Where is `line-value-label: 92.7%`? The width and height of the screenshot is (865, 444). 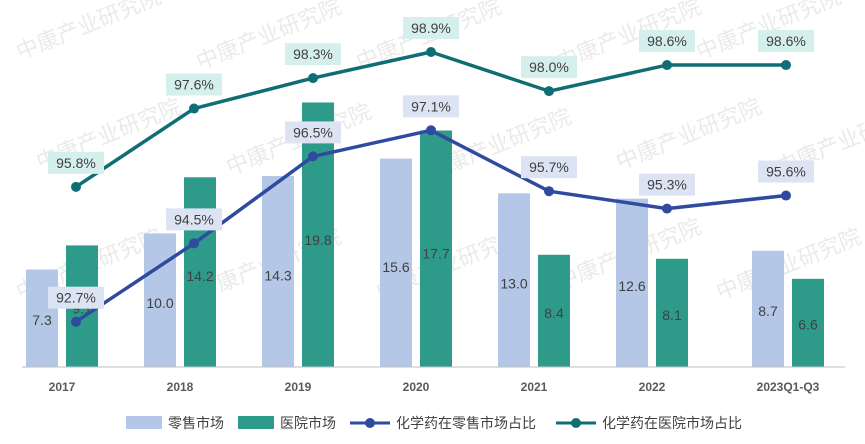
line-value-label: 92.7% is located at coordinates (76, 298).